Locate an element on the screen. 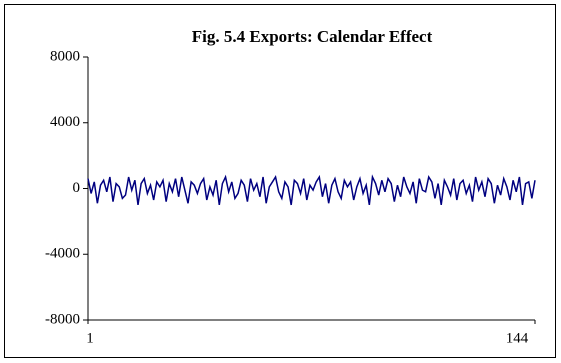 Image resolution: width=561 pixels, height=363 pixels. x-tick-label: 144 is located at coordinates (517, 338).